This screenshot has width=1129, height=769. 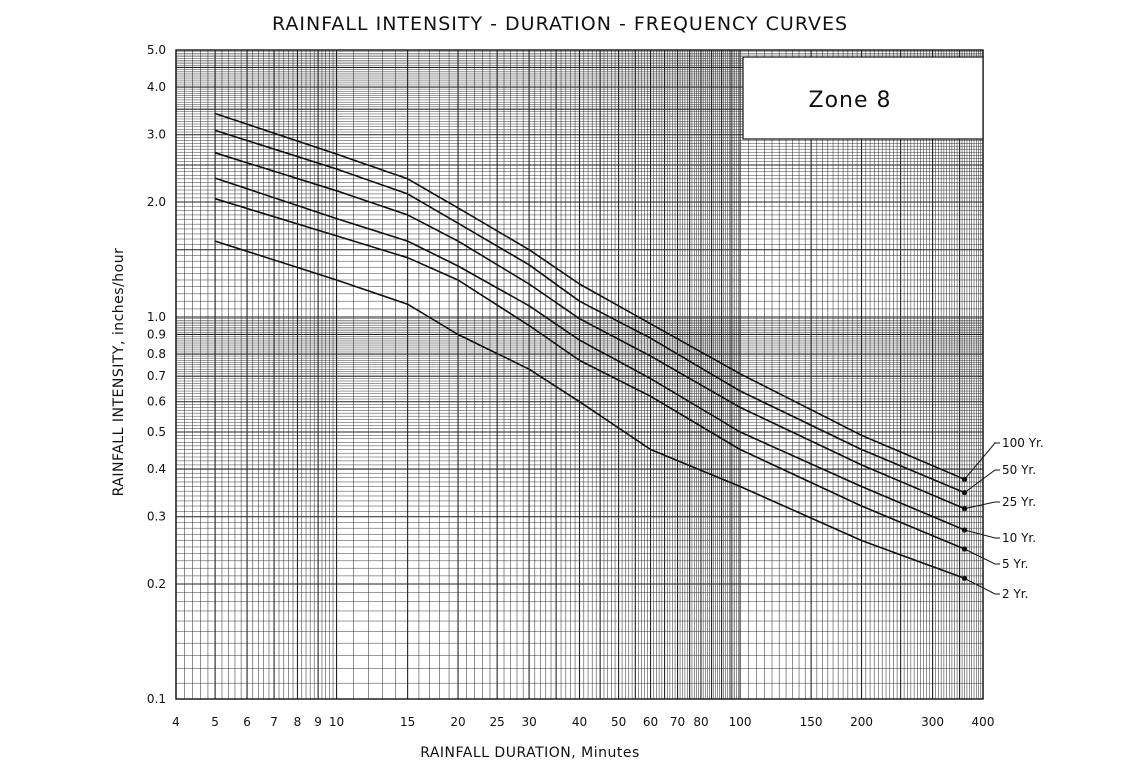 I want to click on x-tick-label: 40, so click(x=579, y=722).